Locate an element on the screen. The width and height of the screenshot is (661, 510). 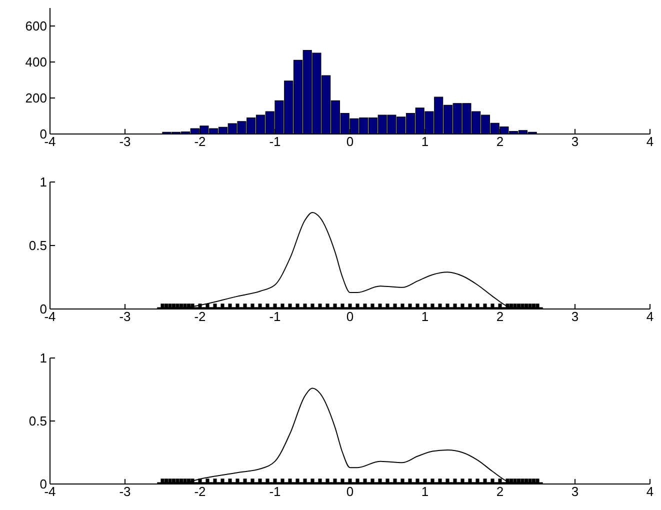
y-tick-label: 400 is located at coordinates (36, 62).